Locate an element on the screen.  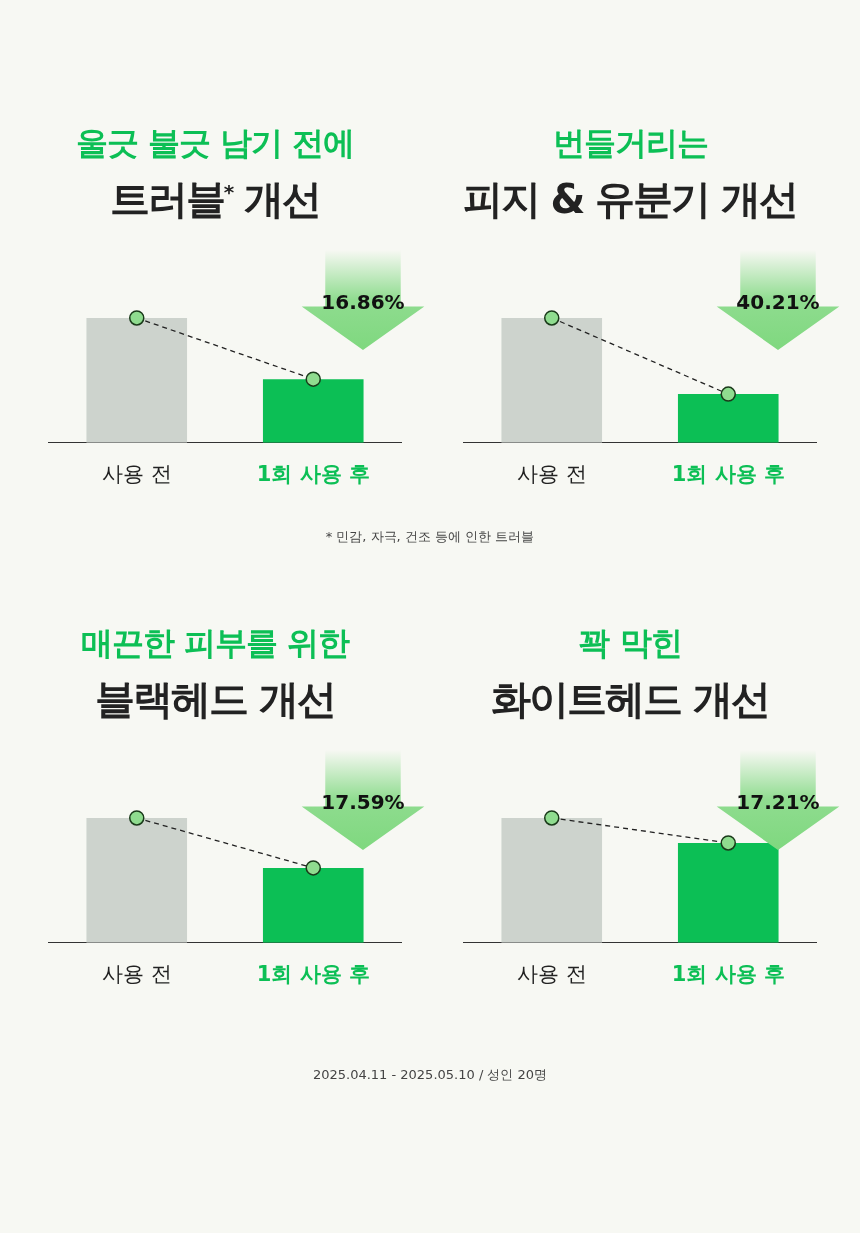
chart-subtitle: 화이트헤드 개선 is located at coordinates (630, 699).